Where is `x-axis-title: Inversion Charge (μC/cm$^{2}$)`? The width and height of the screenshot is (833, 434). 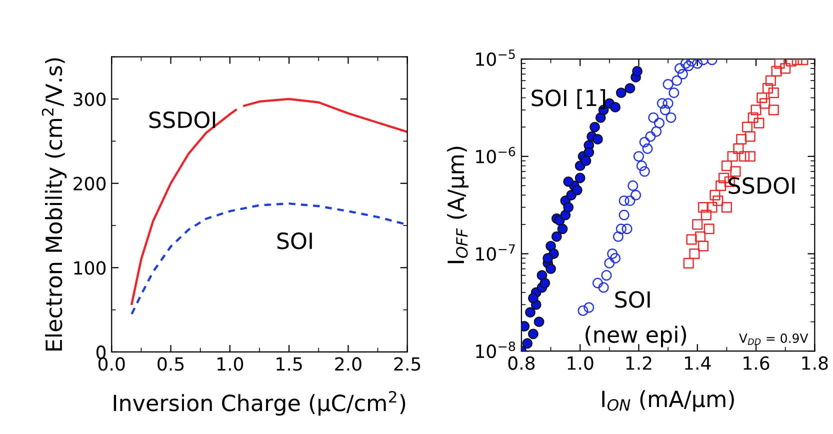 x-axis-title: Inversion Charge (μC/cm$^{2}$) is located at coordinates (260, 403).